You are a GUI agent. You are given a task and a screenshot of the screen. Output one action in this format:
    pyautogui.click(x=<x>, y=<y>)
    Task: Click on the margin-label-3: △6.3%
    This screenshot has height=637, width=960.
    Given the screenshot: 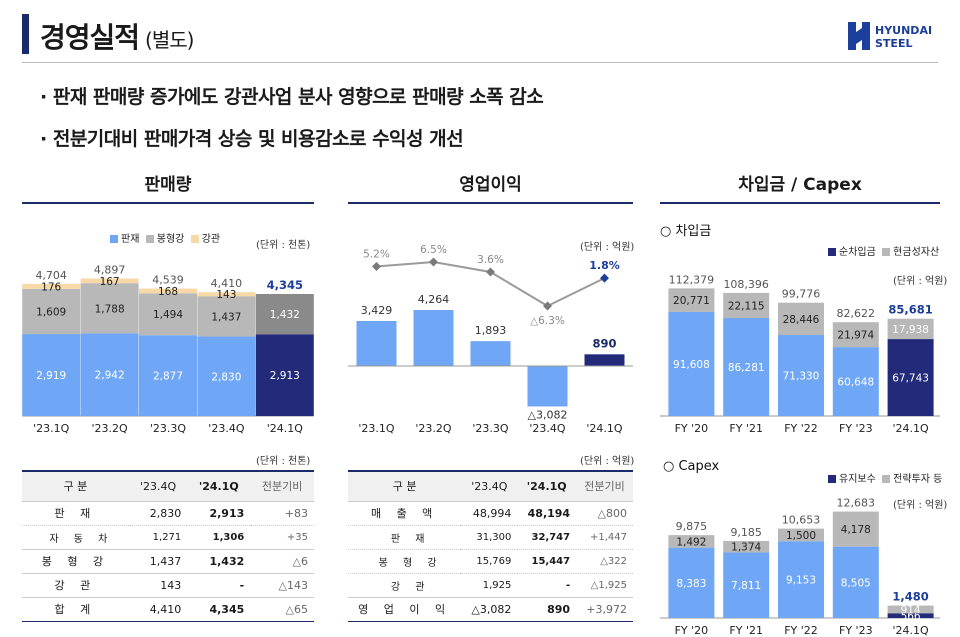 What is the action you would take?
    pyautogui.click(x=547, y=321)
    